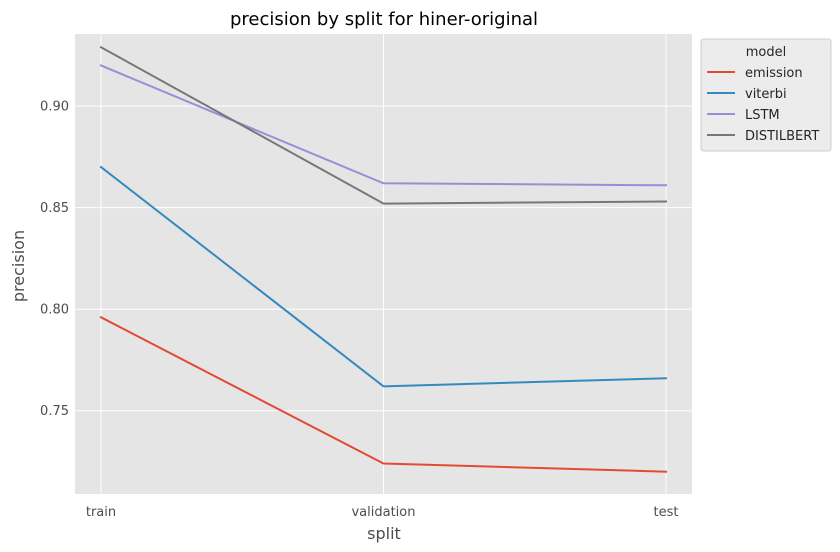 Image resolution: width=840 pixels, height=552 pixels. I want to click on legend: model emission viterbi LSTM DISTILBERT, so click(766, 95).